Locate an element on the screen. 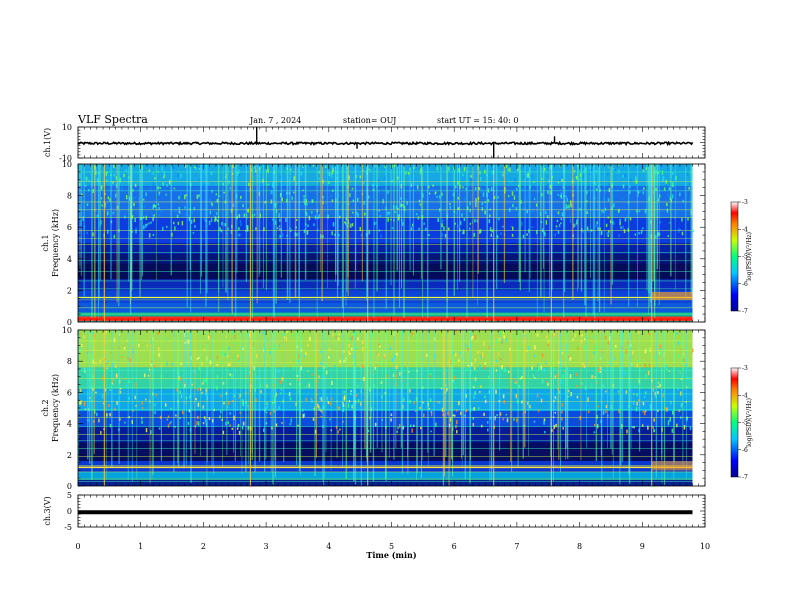 The width and height of the screenshot is (792, 612). ch3-ytick-label: 0 is located at coordinates (69, 511).